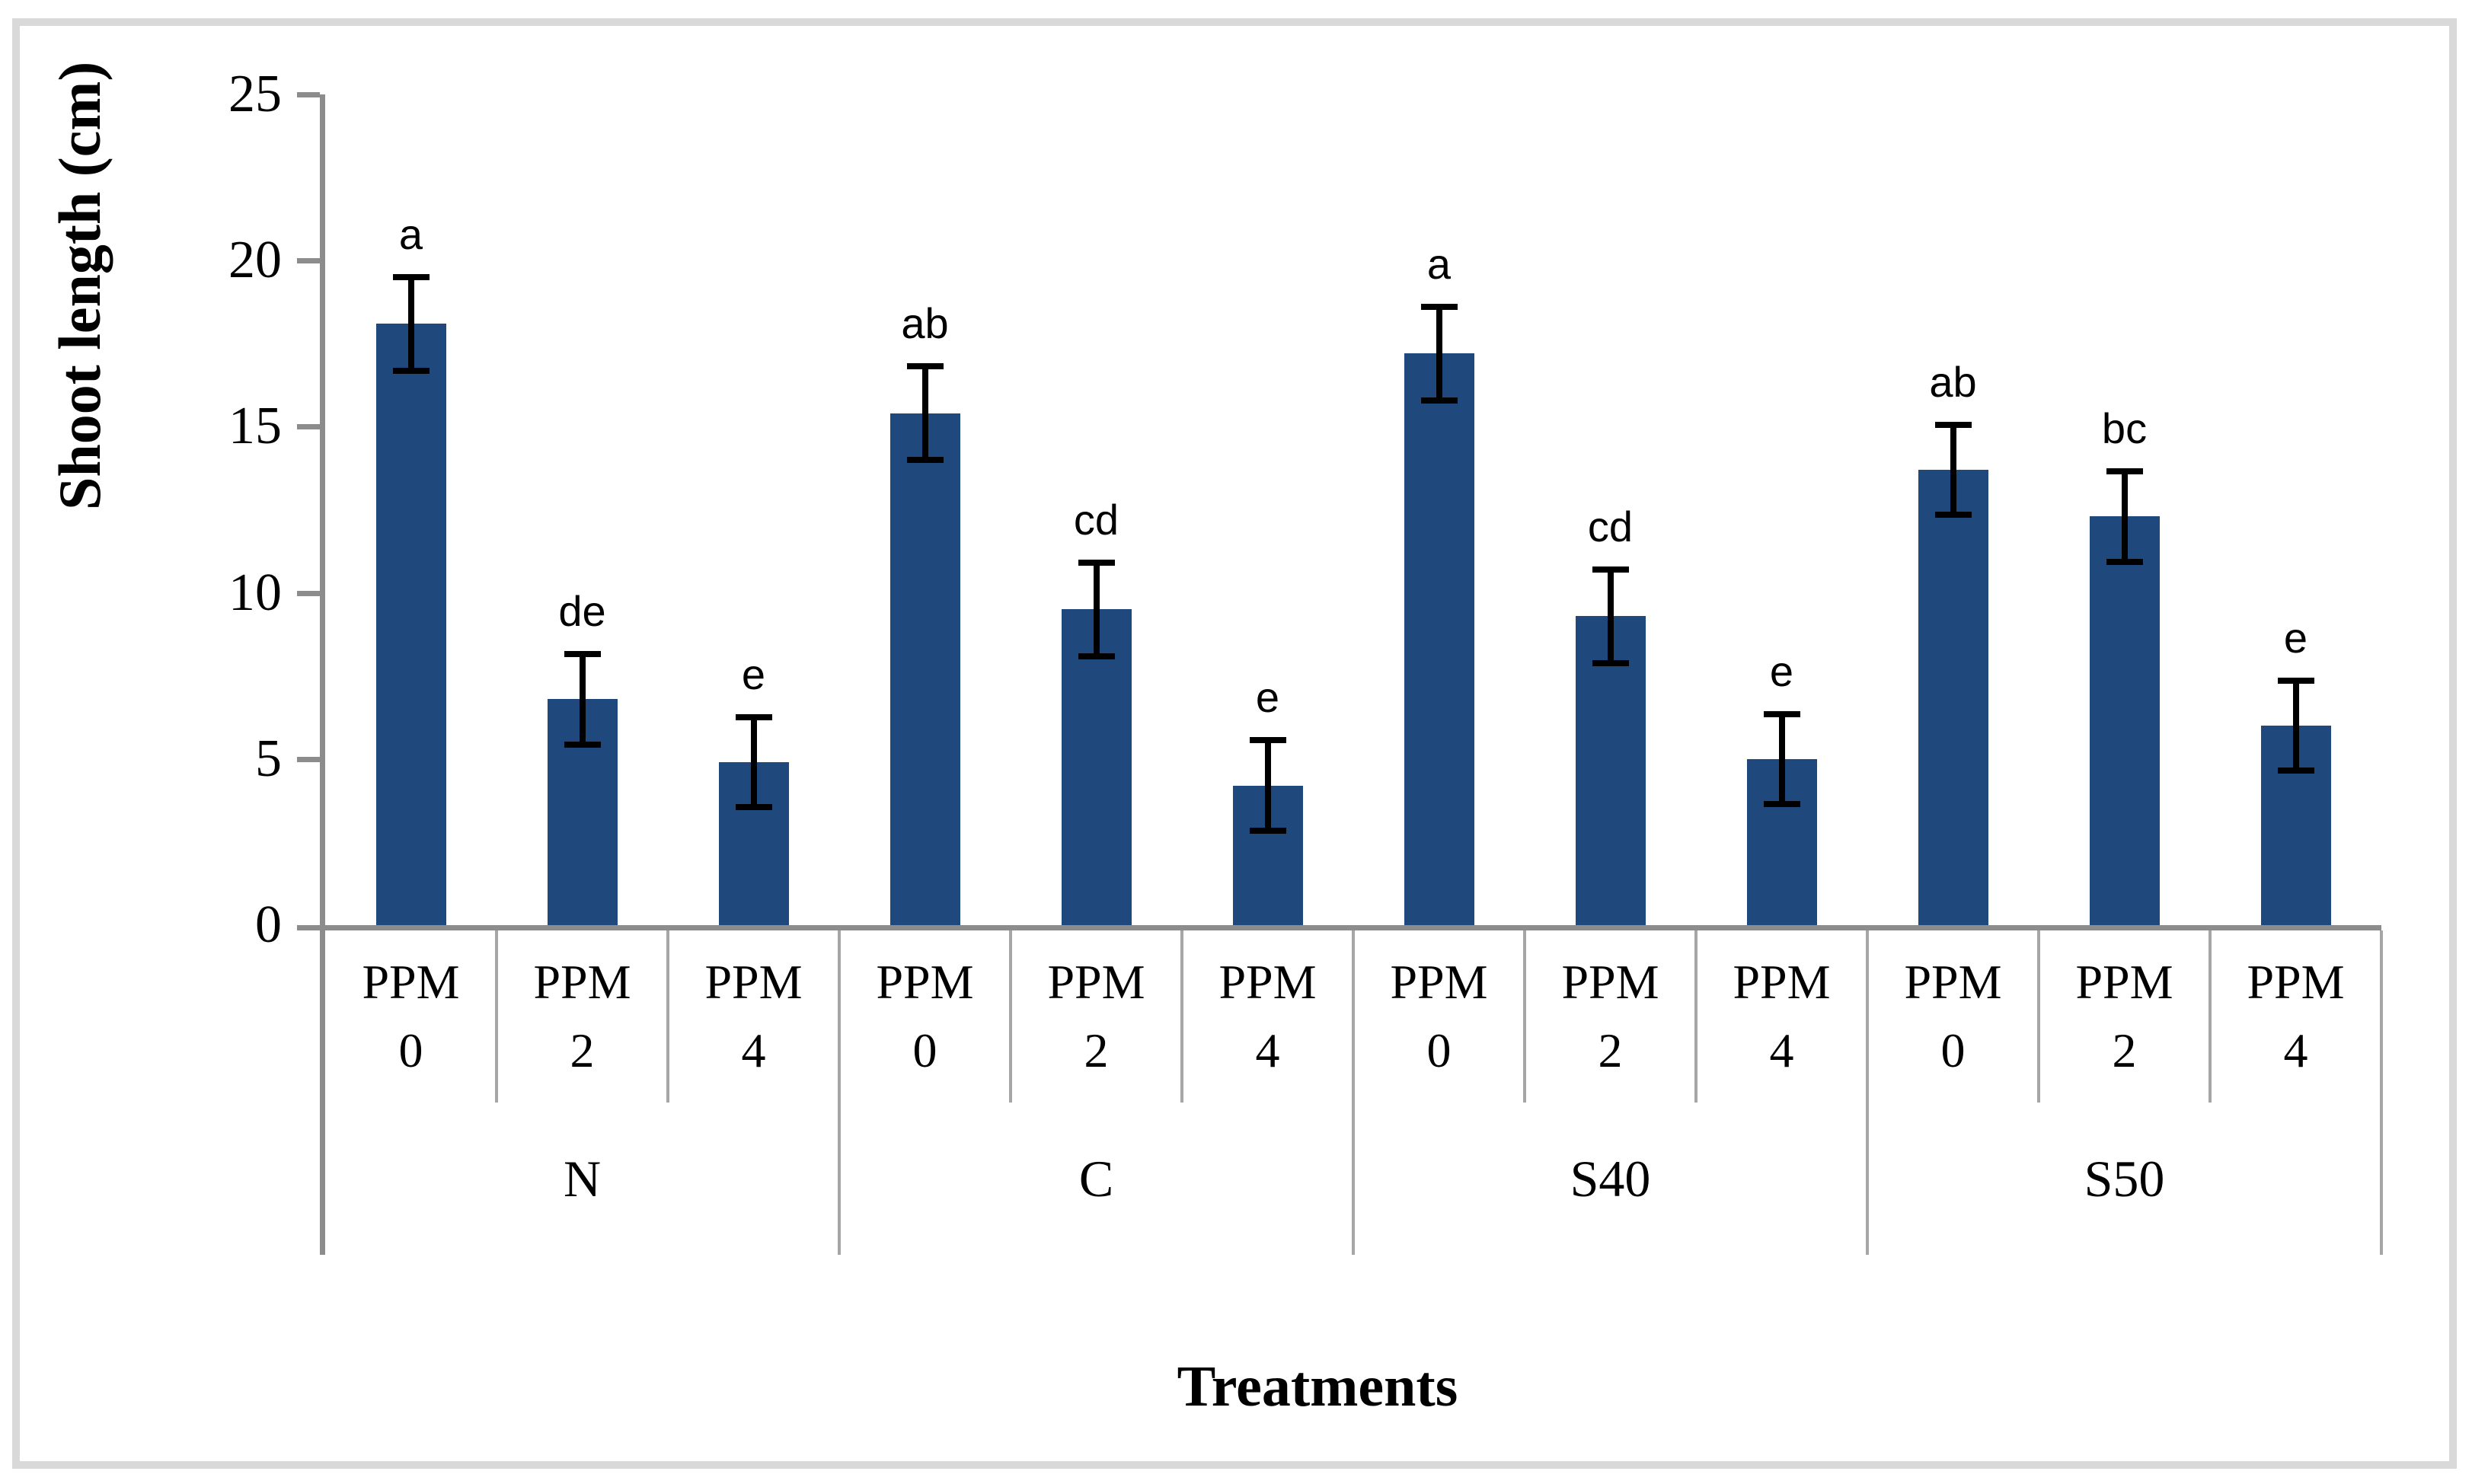 This screenshot has width=2472, height=1484. Describe the element at coordinates (1439, 263) in the screenshot. I see `significance-letter: a` at that location.